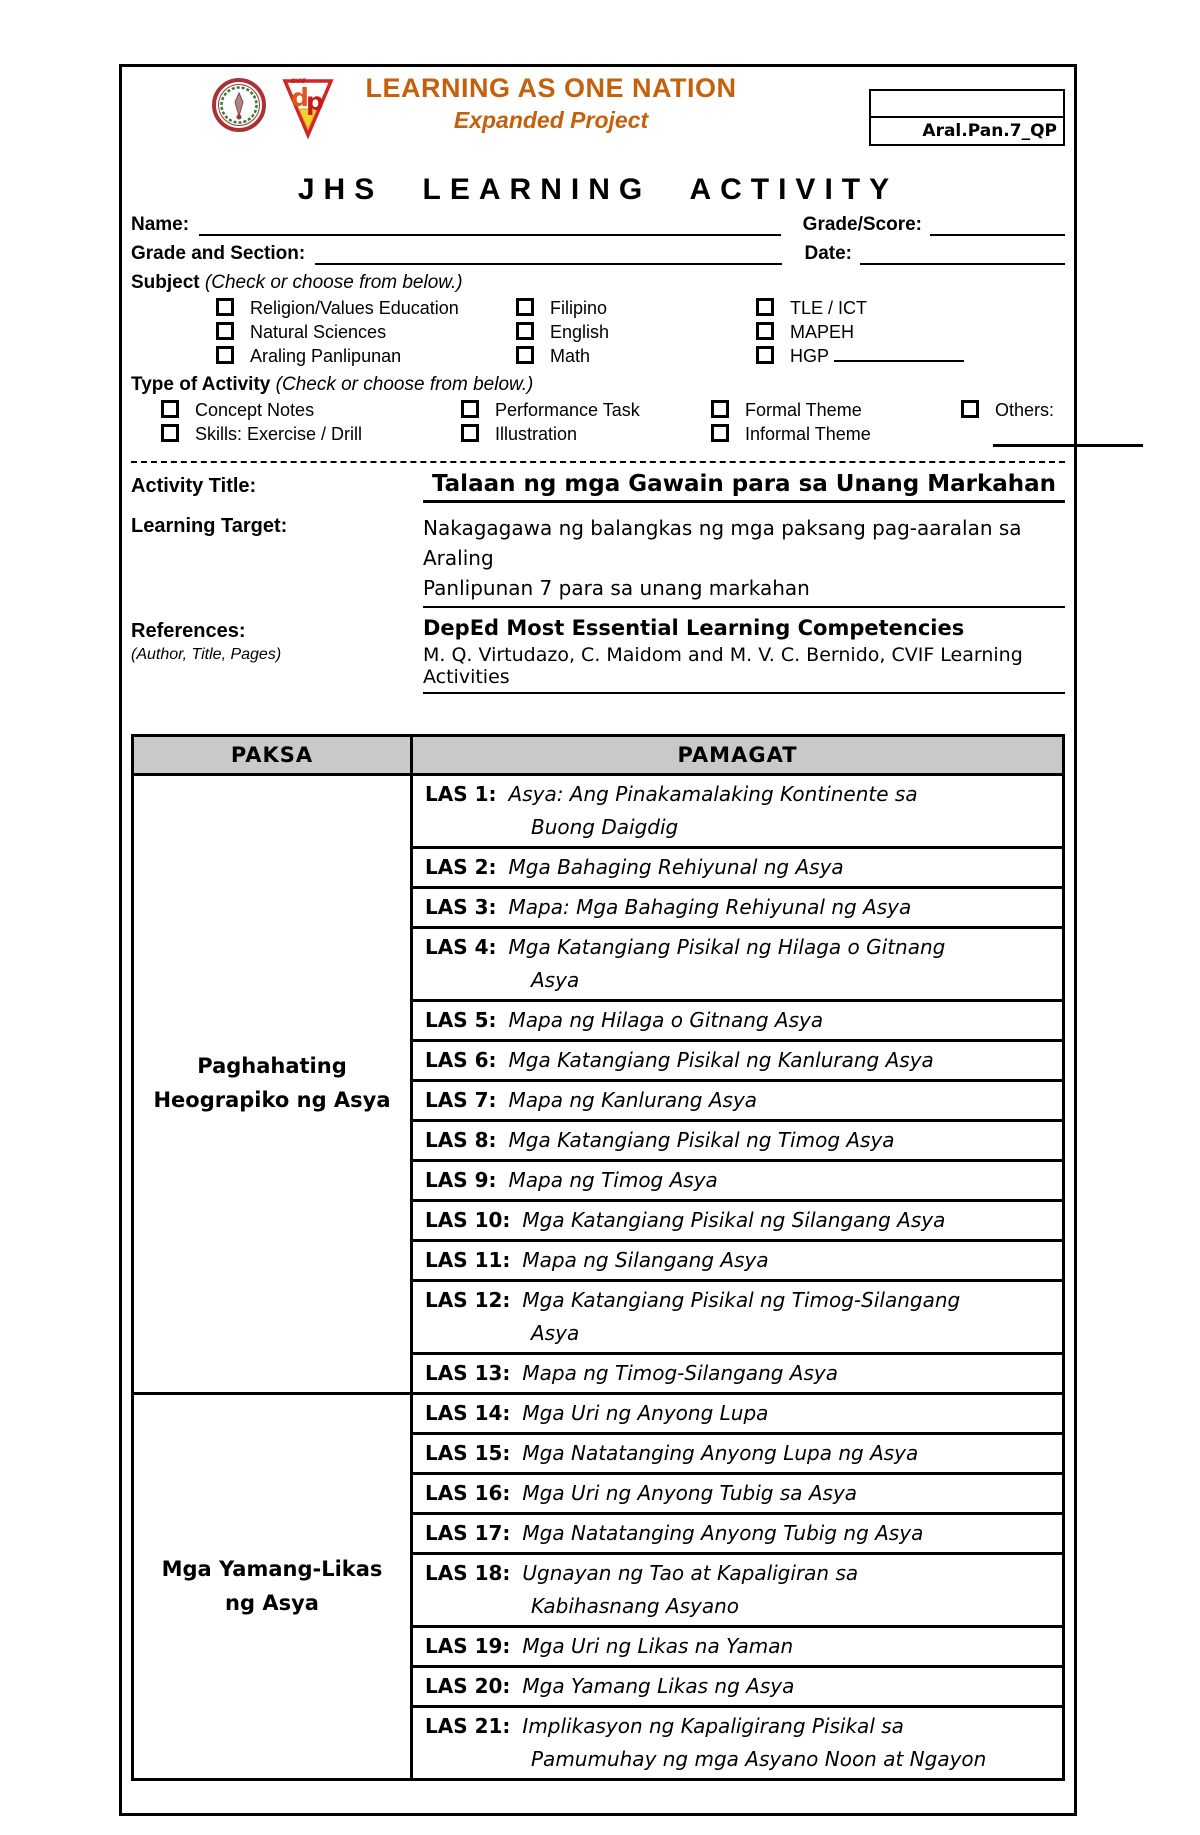 The height and width of the screenshot is (1835, 1200). I want to click on paksa-cell: Mga Yamang-Likas ng Asya, so click(272, 1586).